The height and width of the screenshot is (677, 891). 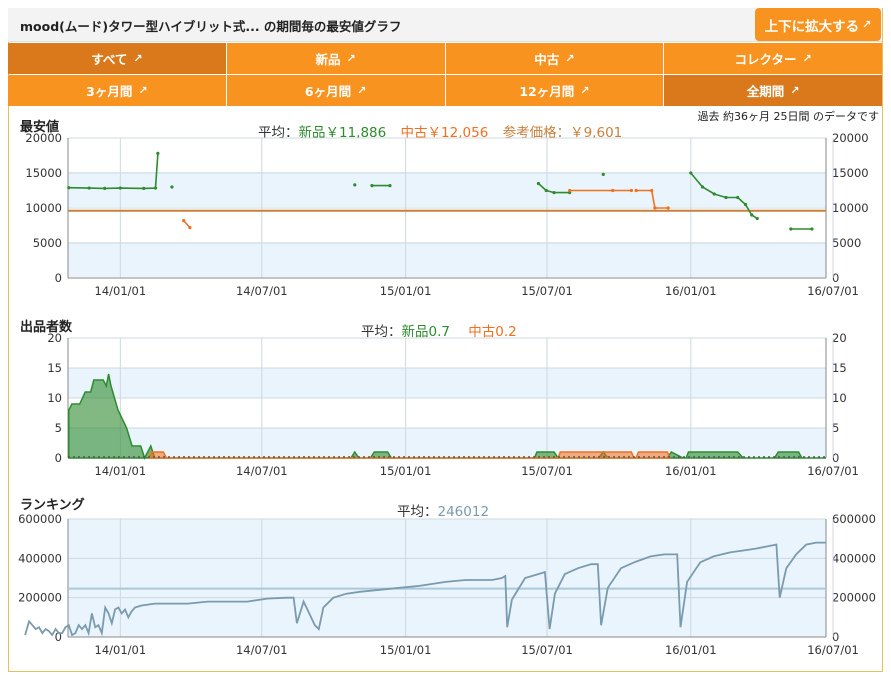 I want to click on expand-button: 上下に拡大する ↗, so click(x=818, y=24).